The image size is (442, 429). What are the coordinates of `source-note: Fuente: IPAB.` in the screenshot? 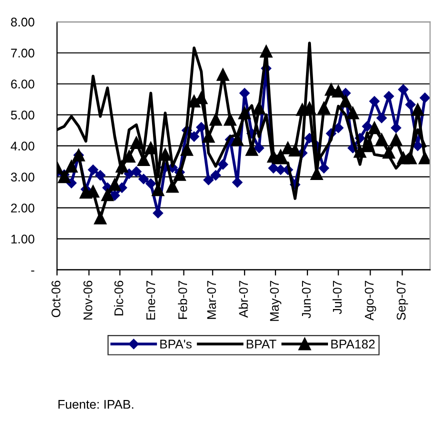 It's located at (96, 404).